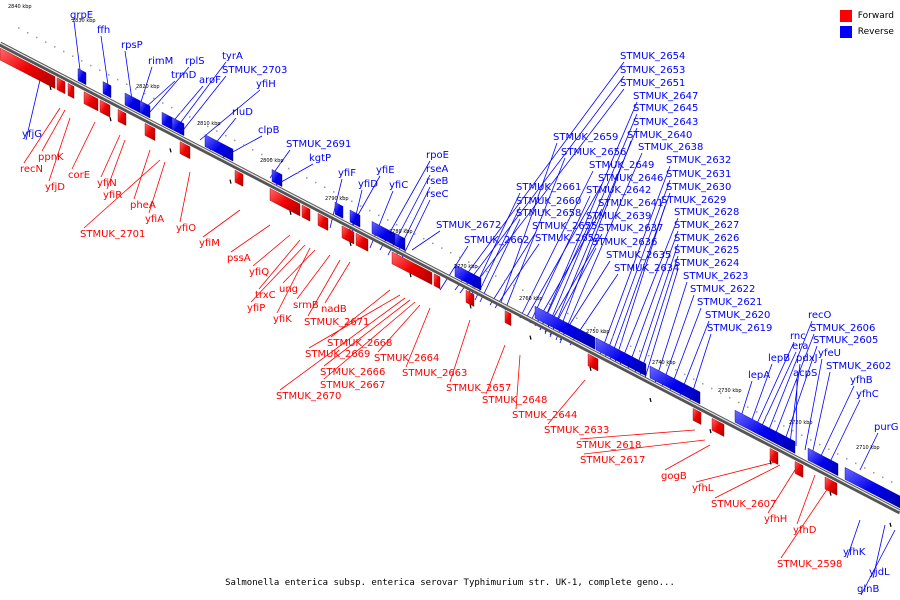 Image resolution: width=900 pixels, height=600 pixels. What do you see at coordinates (279, 264) in the screenshot?
I see `leader-line-trxc` at bounding box center [279, 264].